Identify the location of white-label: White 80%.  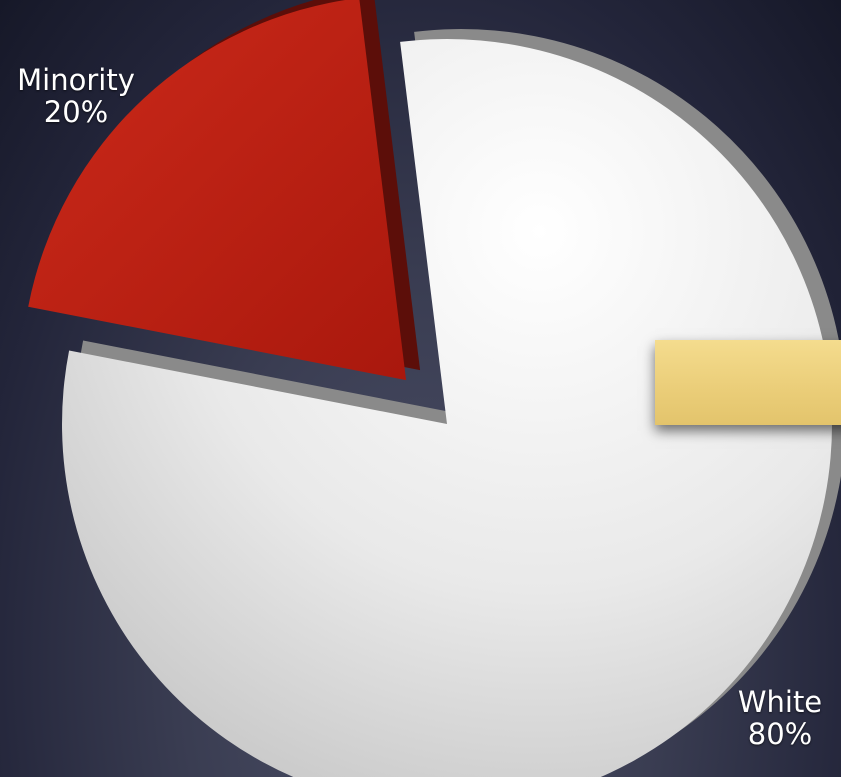
(780, 718).